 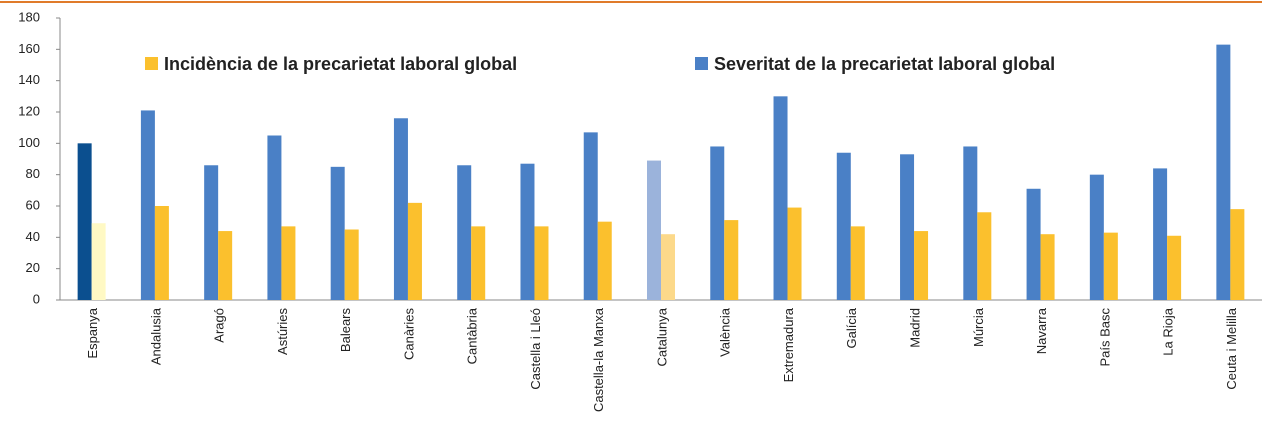 I want to click on x-tick-label: Canàries, so click(x=408, y=334).